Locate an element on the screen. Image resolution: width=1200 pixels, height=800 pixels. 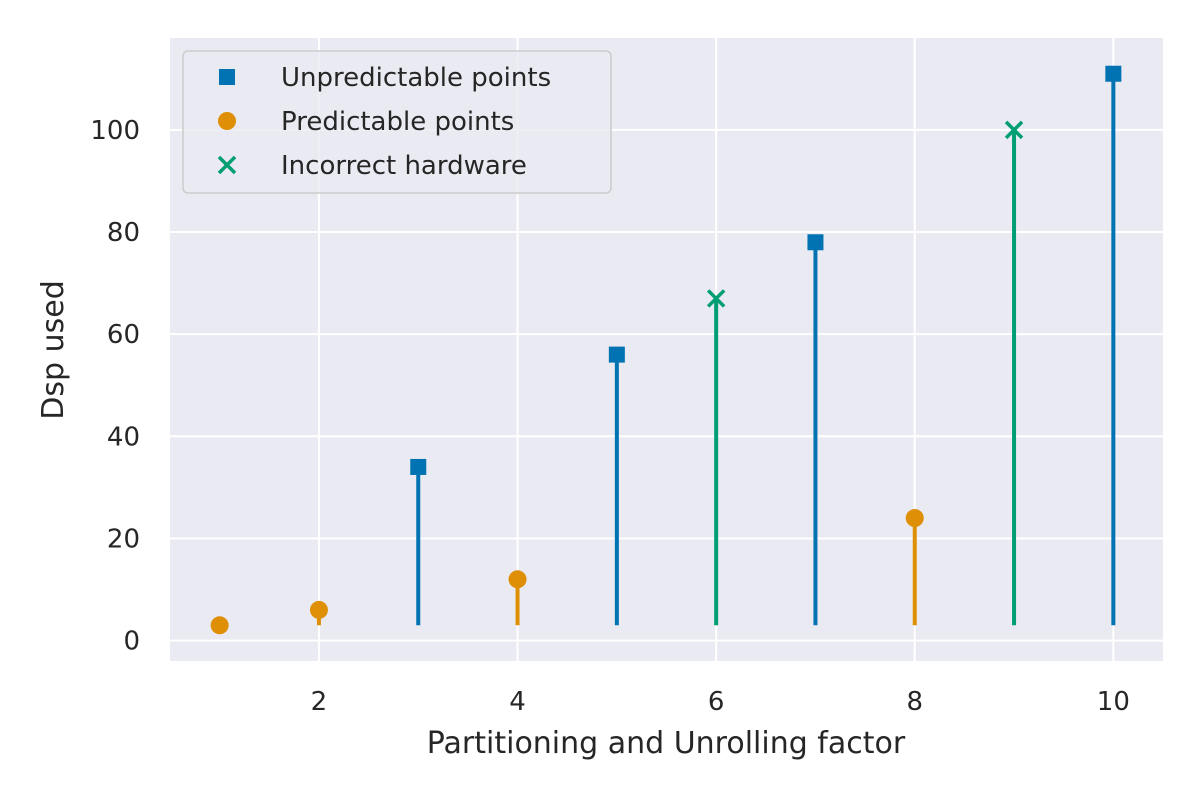
y-tick-label: 100 is located at coordinates (115, 131).